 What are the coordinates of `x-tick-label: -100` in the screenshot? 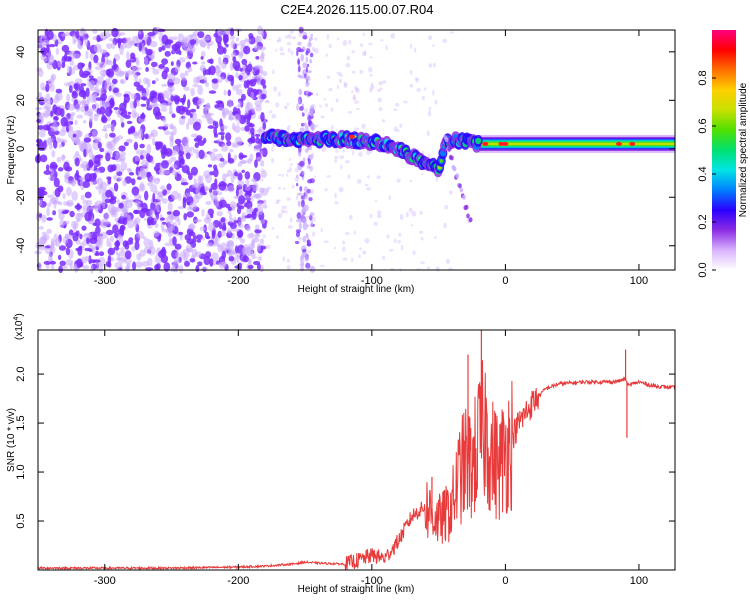 It's located at (372, 281).